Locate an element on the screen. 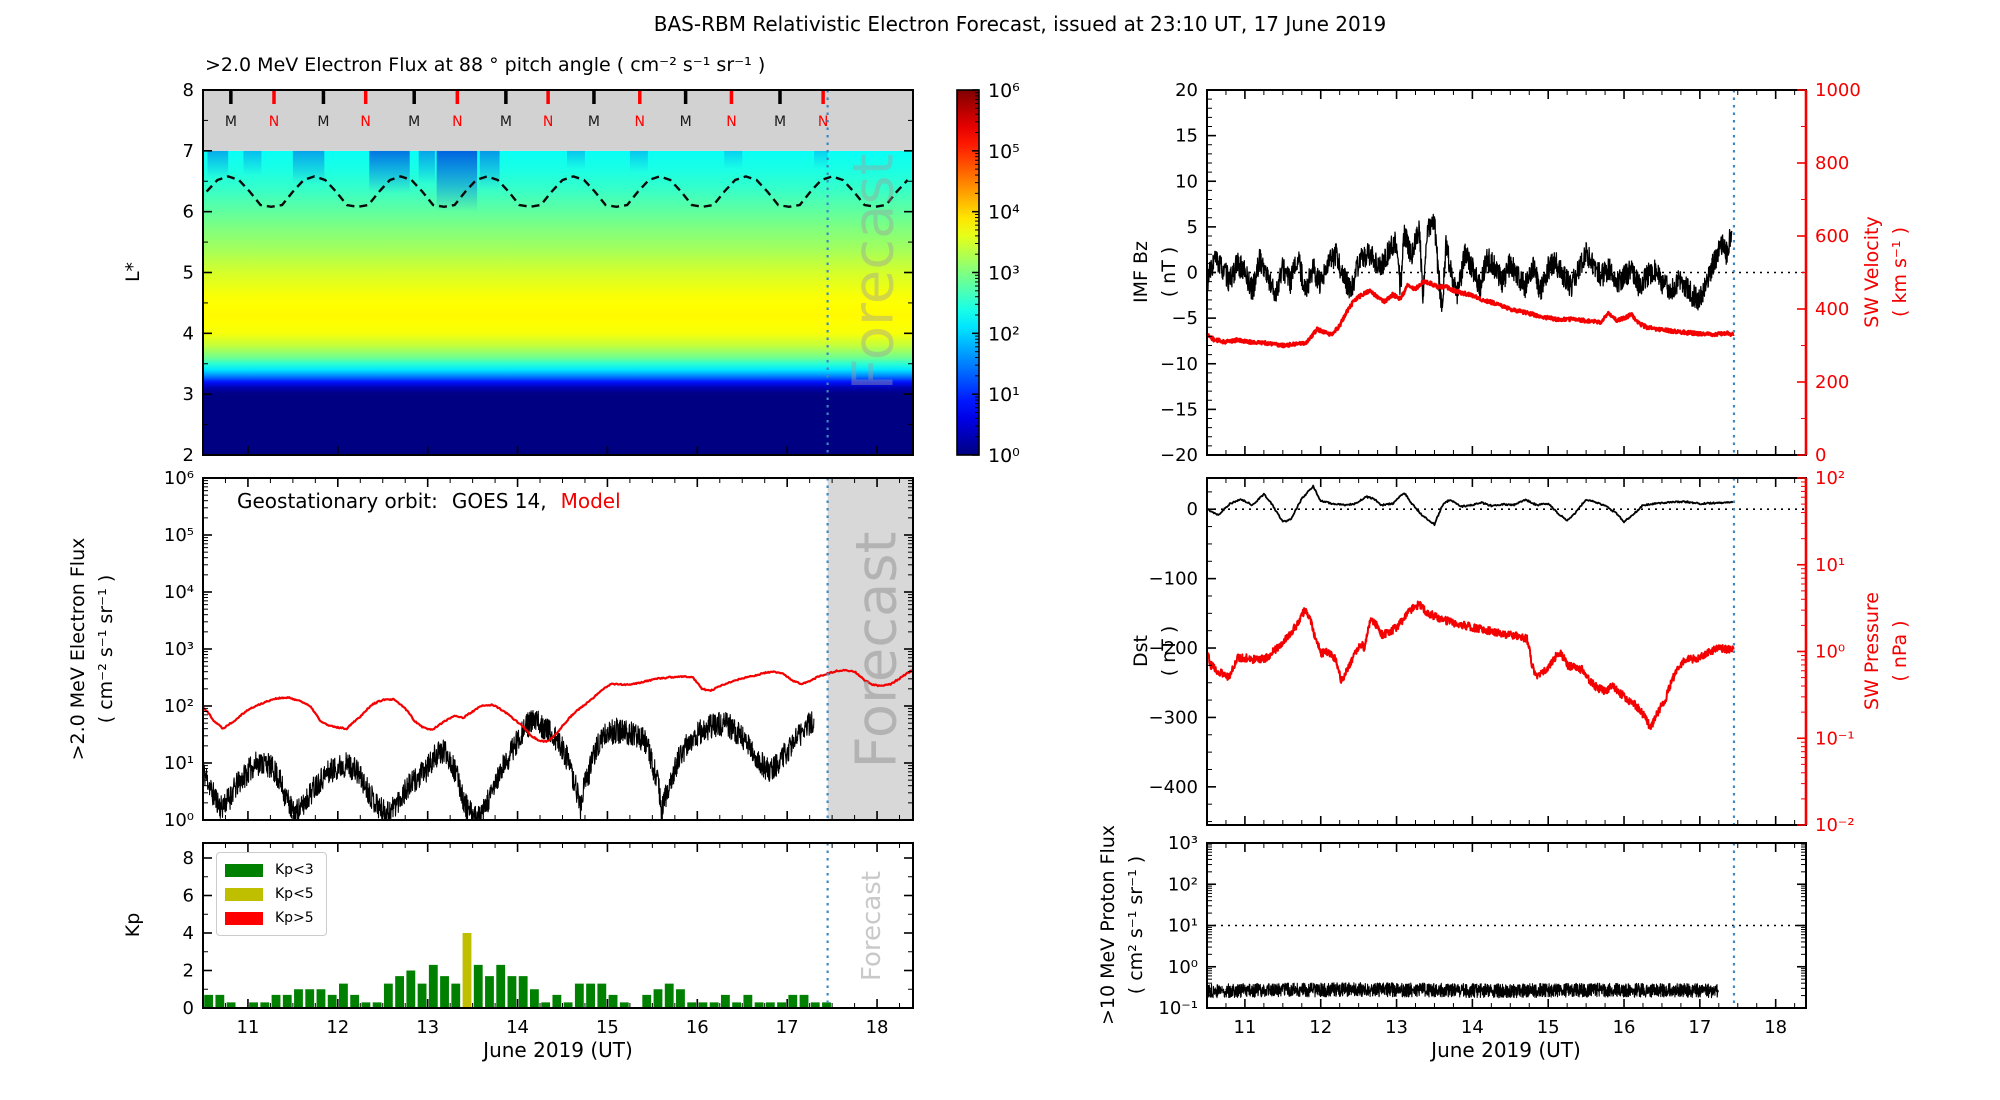 This screenshot has height=1100, width=2000. pressure-ylabel-line1: SW Pressure is located at coordinates (1872, 651).